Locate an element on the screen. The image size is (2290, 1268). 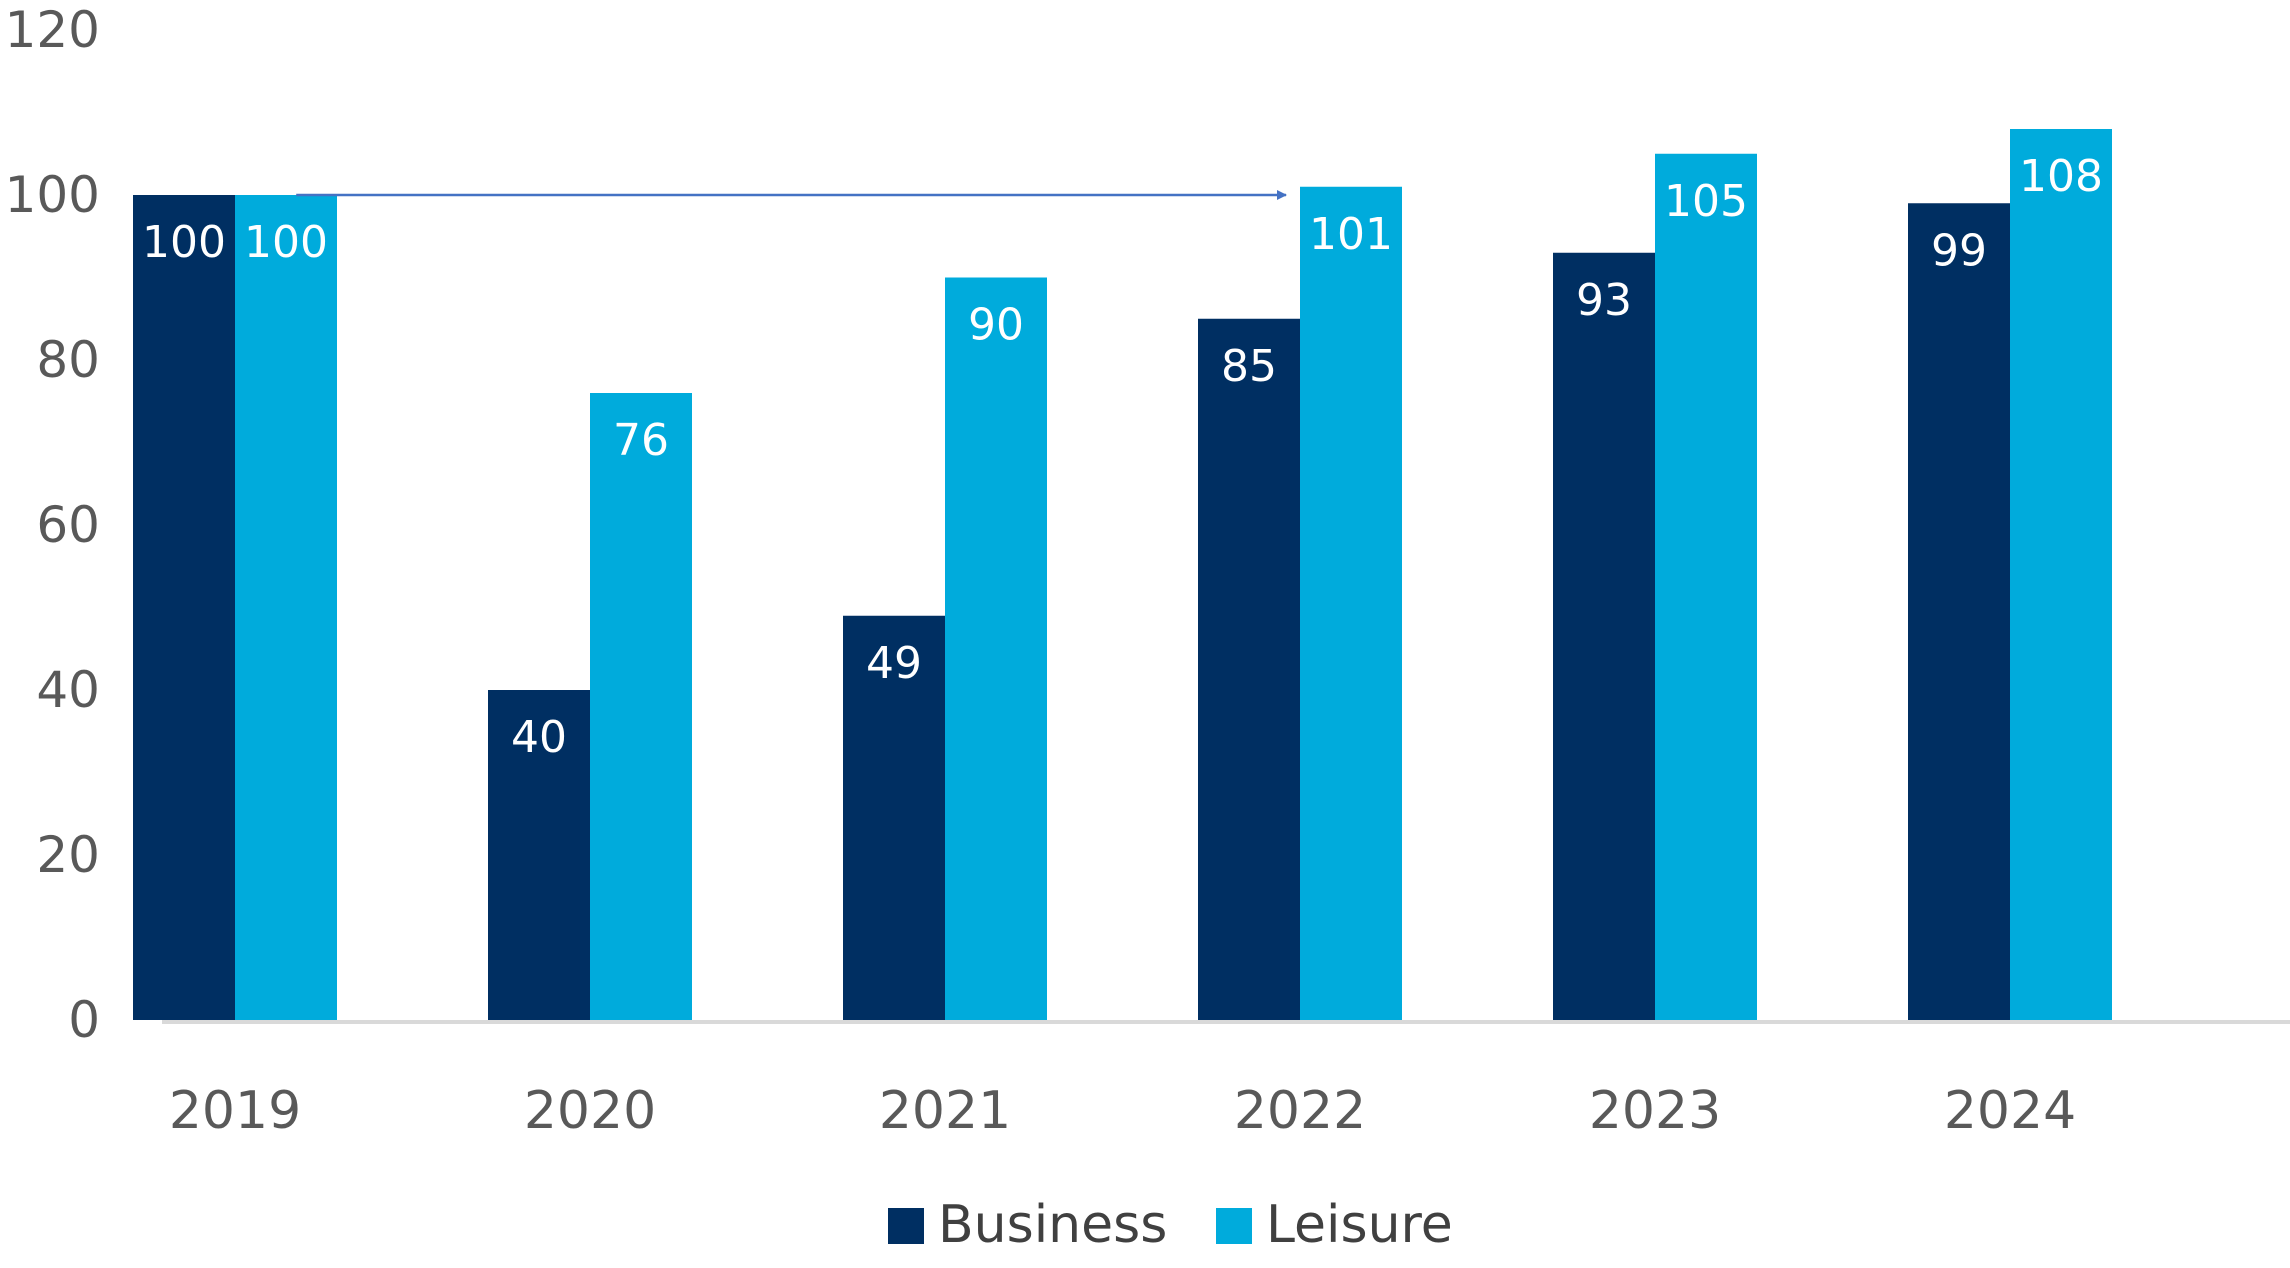
data-label-business-2024: 99 is located at coordinates (1959, 250).